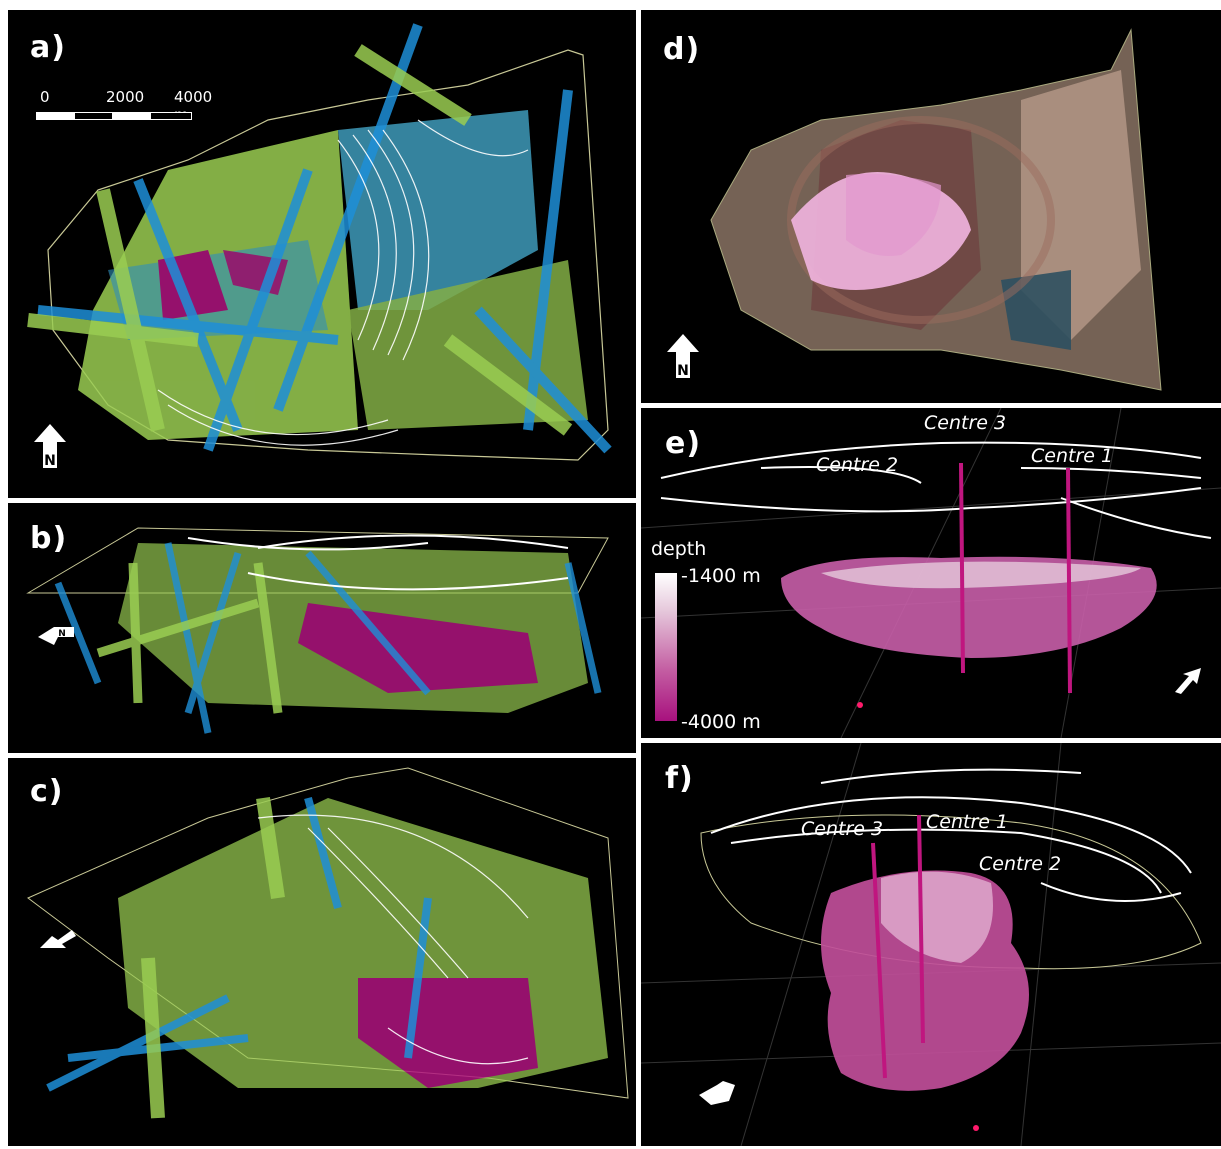 Image resolution: width=1221 pixels, height=1149 pixels. I want to click on depth-legend-bottom: -4000 m, so click(721, 722).